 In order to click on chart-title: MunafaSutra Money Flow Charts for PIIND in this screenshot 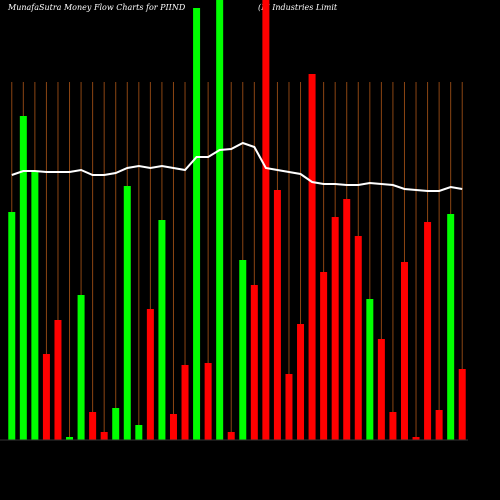, I will do `click(96, 7)`.